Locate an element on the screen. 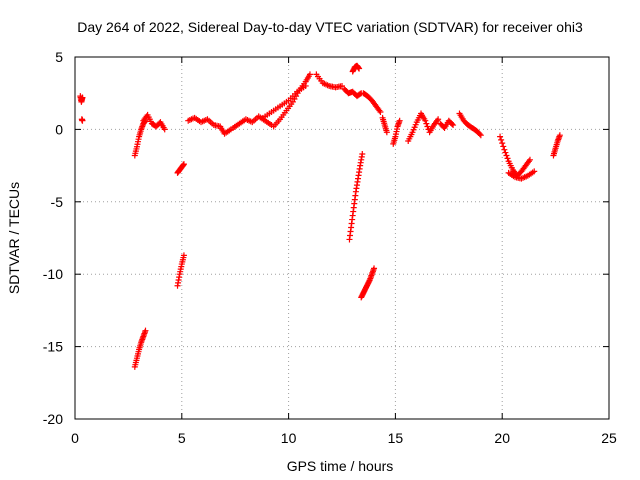  x-tick-label: 15 is located at coordinates (396, 438).